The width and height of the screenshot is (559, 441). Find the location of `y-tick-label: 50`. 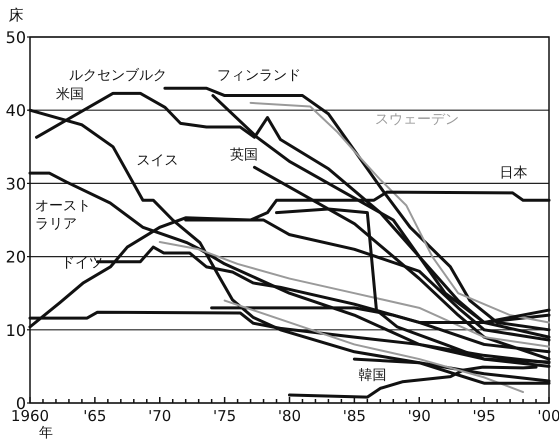

y-tick-label: 50 is located at coordinates (16, 37).